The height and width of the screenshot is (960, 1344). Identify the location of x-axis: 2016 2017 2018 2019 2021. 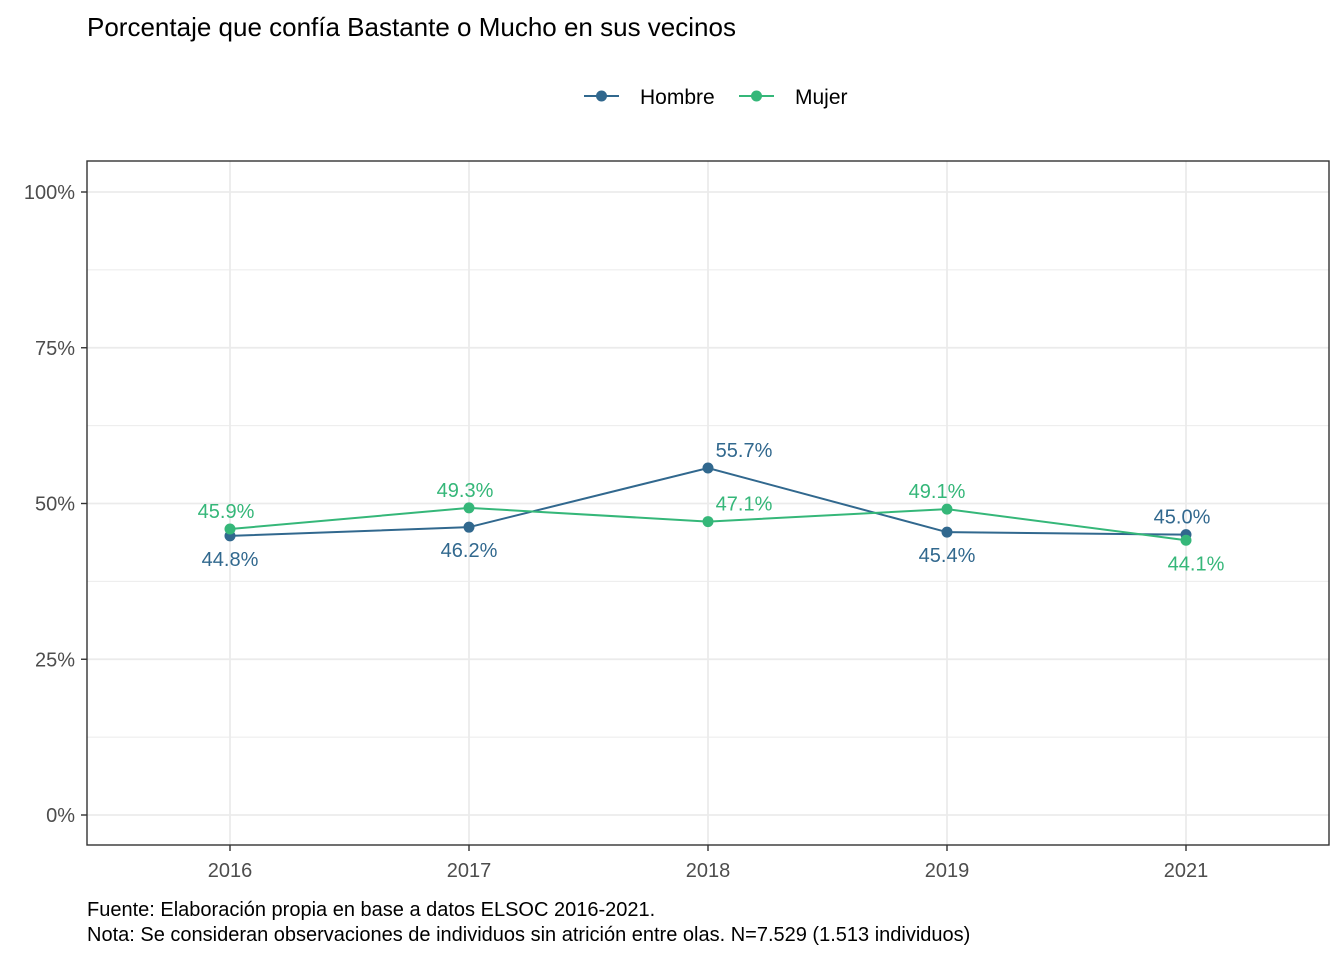
(708, 863).